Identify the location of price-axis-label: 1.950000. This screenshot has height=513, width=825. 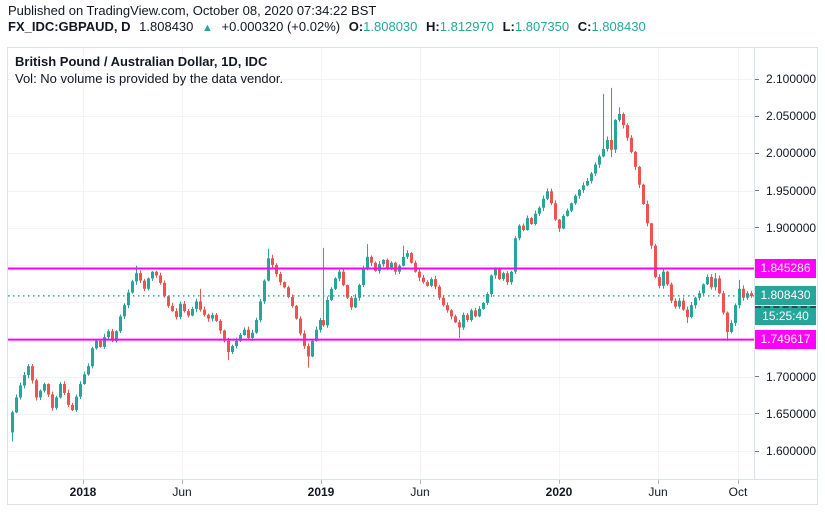
(791, 190).